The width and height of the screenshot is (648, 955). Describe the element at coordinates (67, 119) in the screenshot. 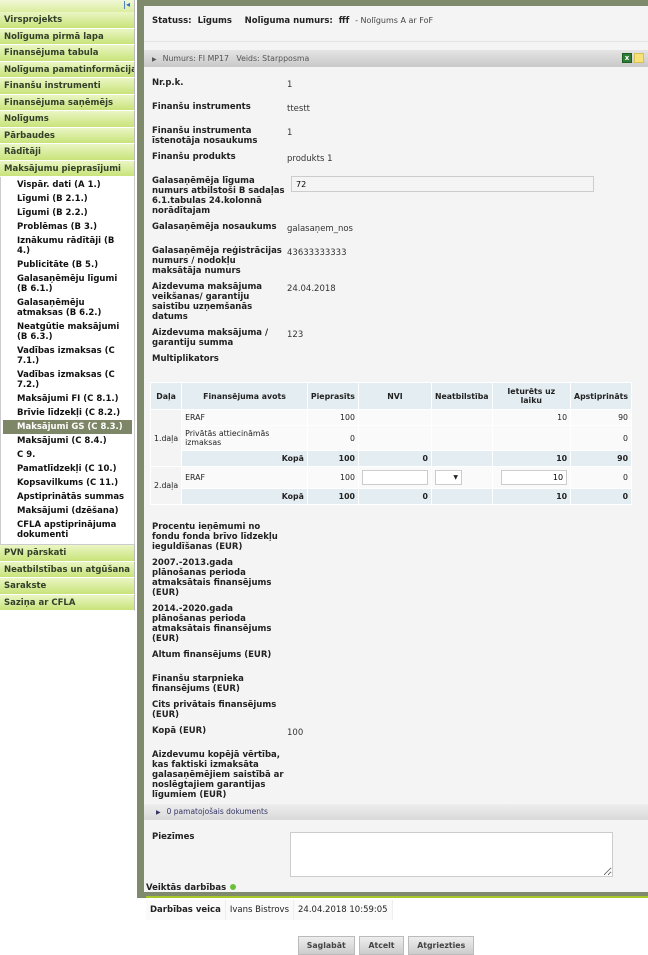

I see `sidebar-item-noli-gums: Nolīgums` at that location.